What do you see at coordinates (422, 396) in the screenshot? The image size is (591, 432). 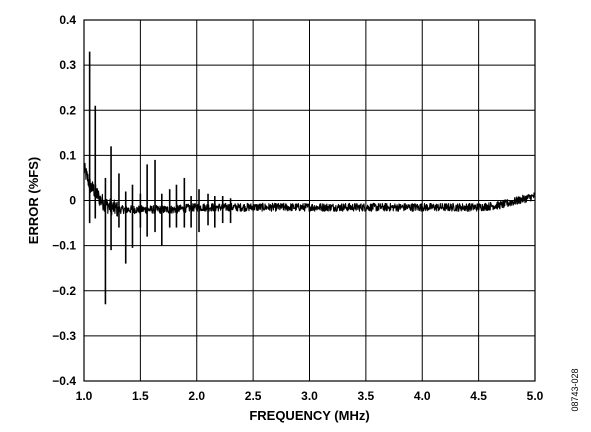 I see `x-tick-label: 4.0` at bounding box center [422, 396].